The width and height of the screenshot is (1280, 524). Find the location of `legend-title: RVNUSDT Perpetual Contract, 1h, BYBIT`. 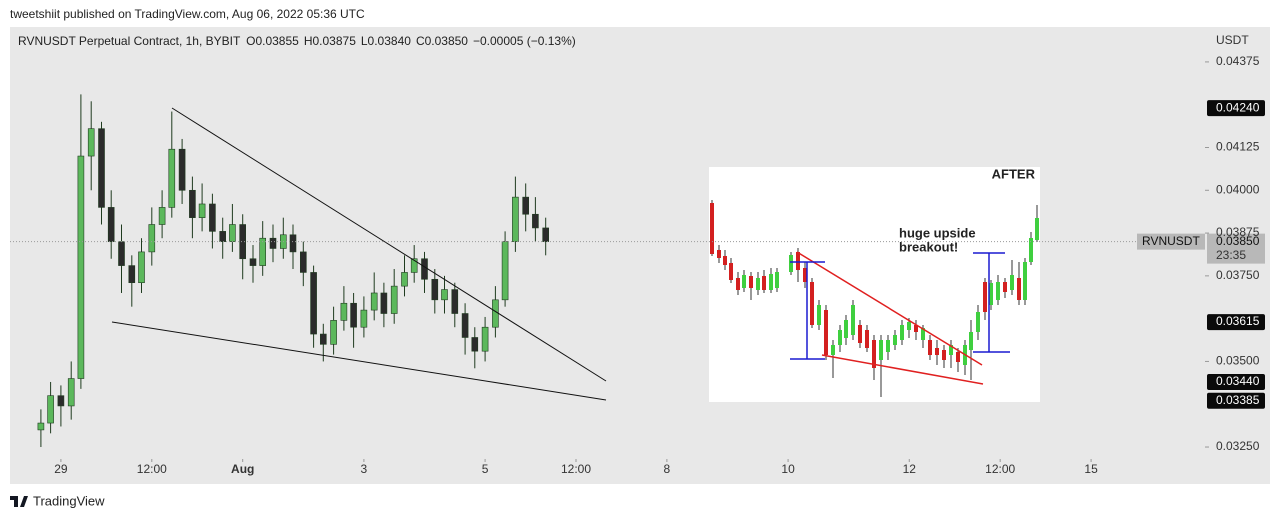

legend-title: RVNUSDT Perpetual Contract, 1h, BYBIT is located at coordinates (129, 41).